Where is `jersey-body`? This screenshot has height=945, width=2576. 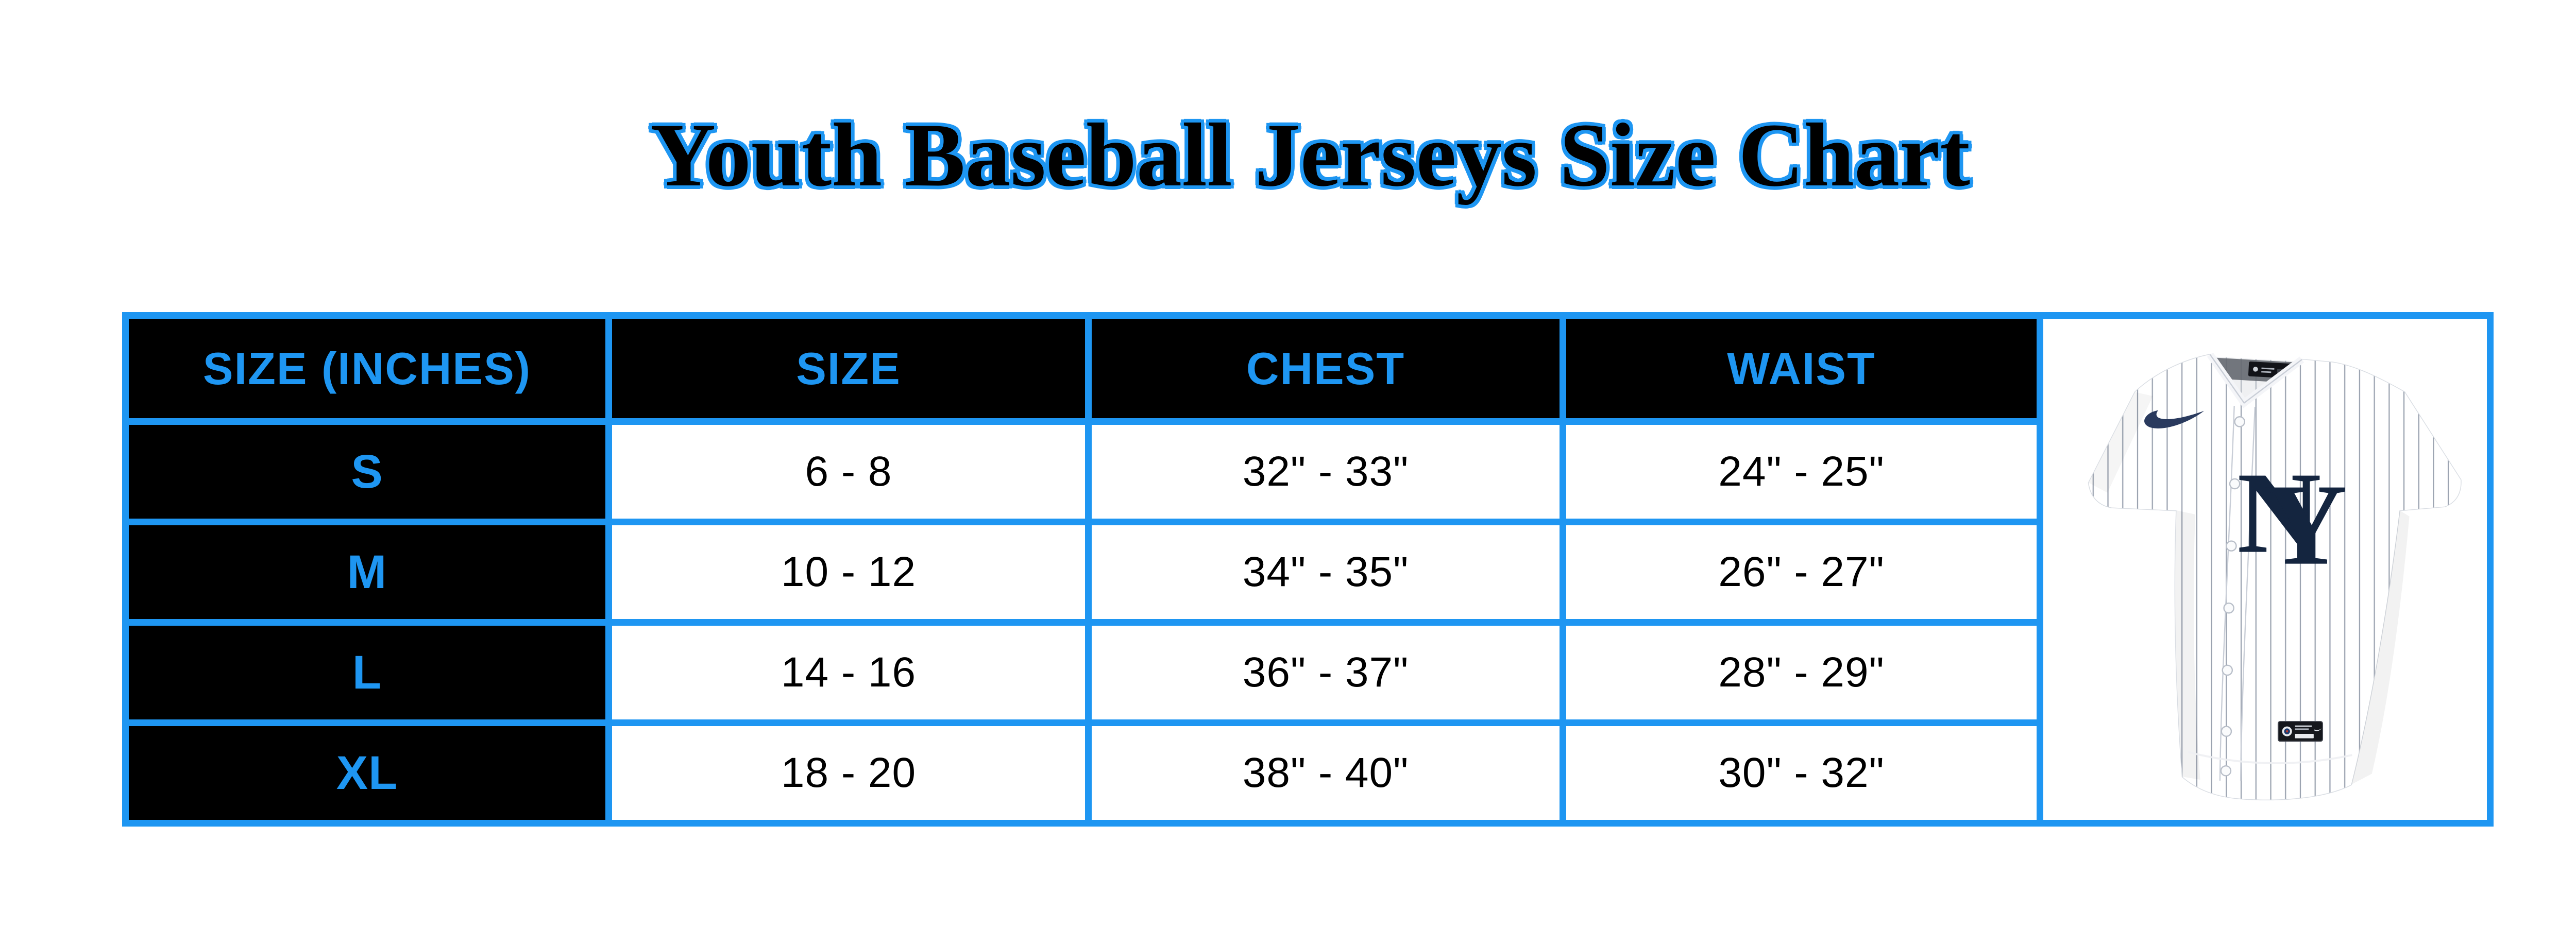 jersey-body is located at coordinates (2275, 577).